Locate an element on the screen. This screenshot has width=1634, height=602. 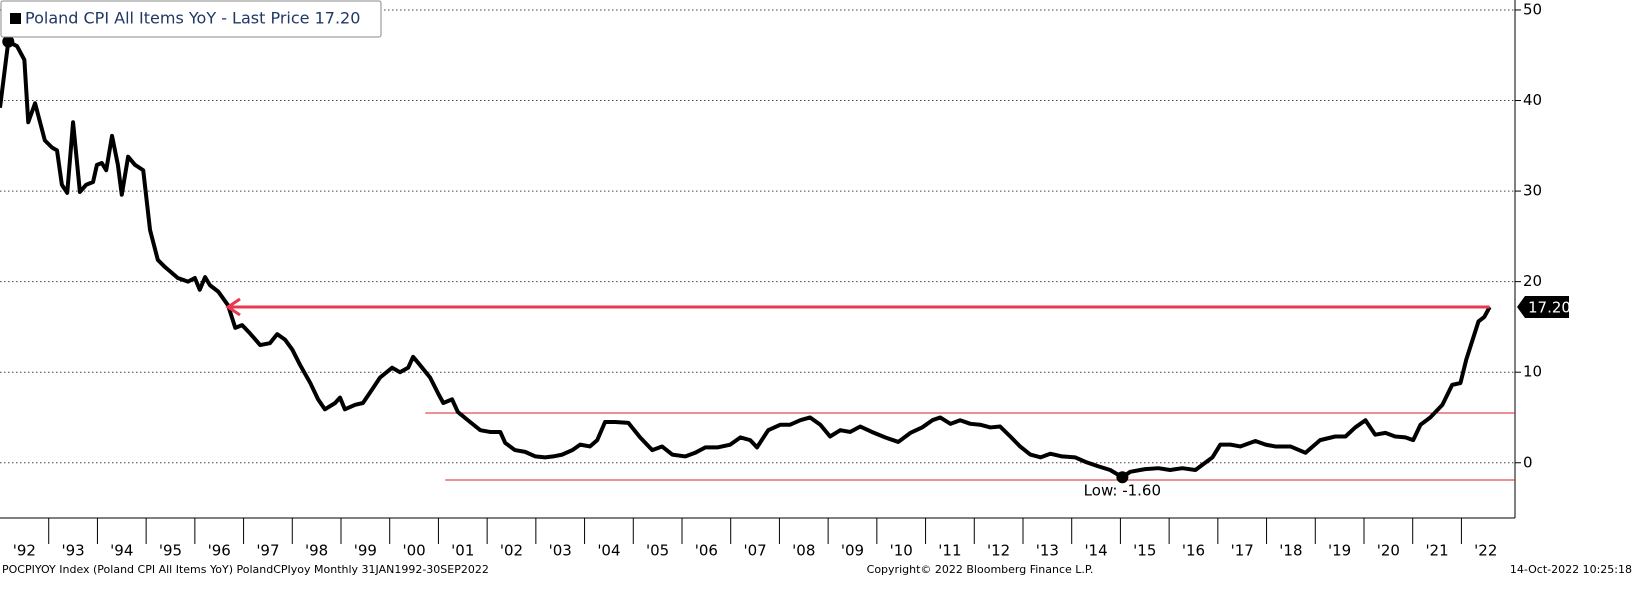
x-tick-label: '04 is located at coordinates (608, 551).